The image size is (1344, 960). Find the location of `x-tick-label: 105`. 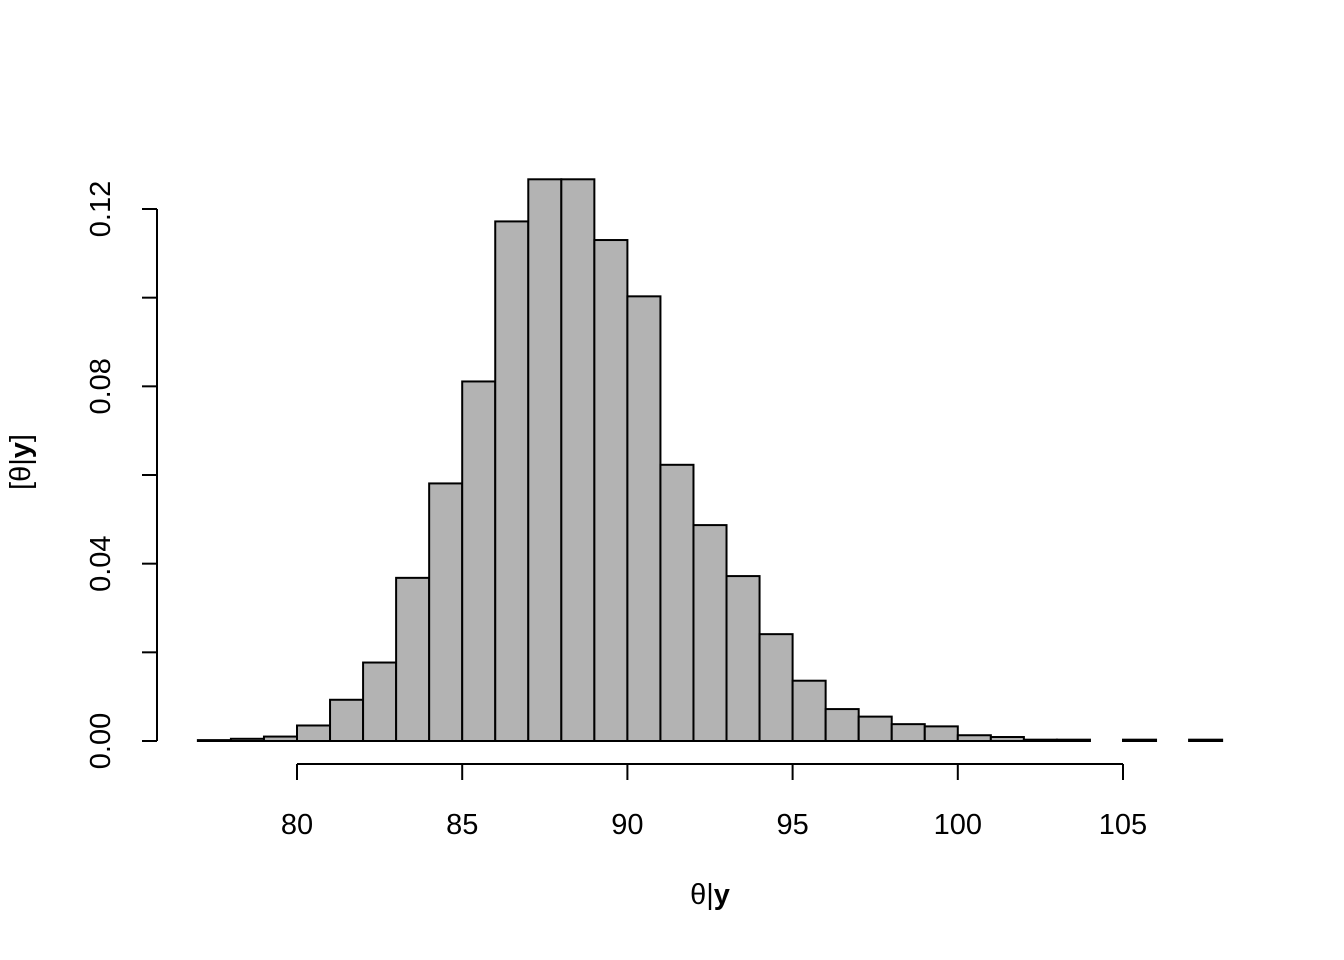

x-tick-label: 105 is located at coordinates (1123, 825).